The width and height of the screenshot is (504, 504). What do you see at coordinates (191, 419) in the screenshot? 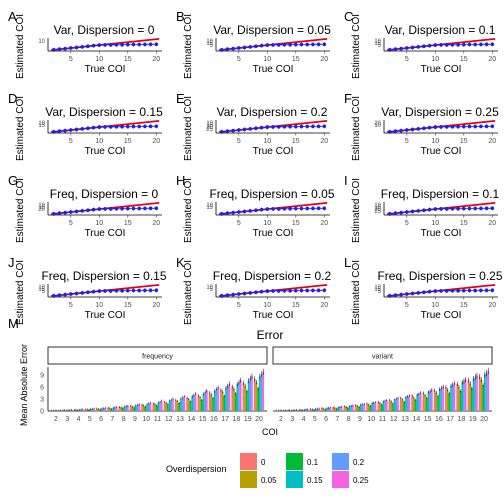
I see `error-x-tick-label: 14` at bounding box center [191, 419].